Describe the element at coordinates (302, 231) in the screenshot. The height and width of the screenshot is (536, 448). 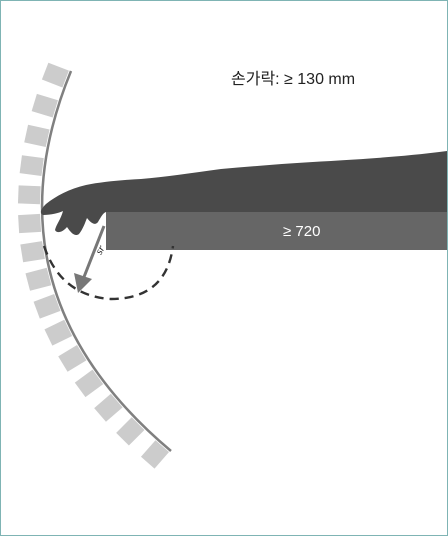
I see `arm-length-label: ≥ 720` at that location.